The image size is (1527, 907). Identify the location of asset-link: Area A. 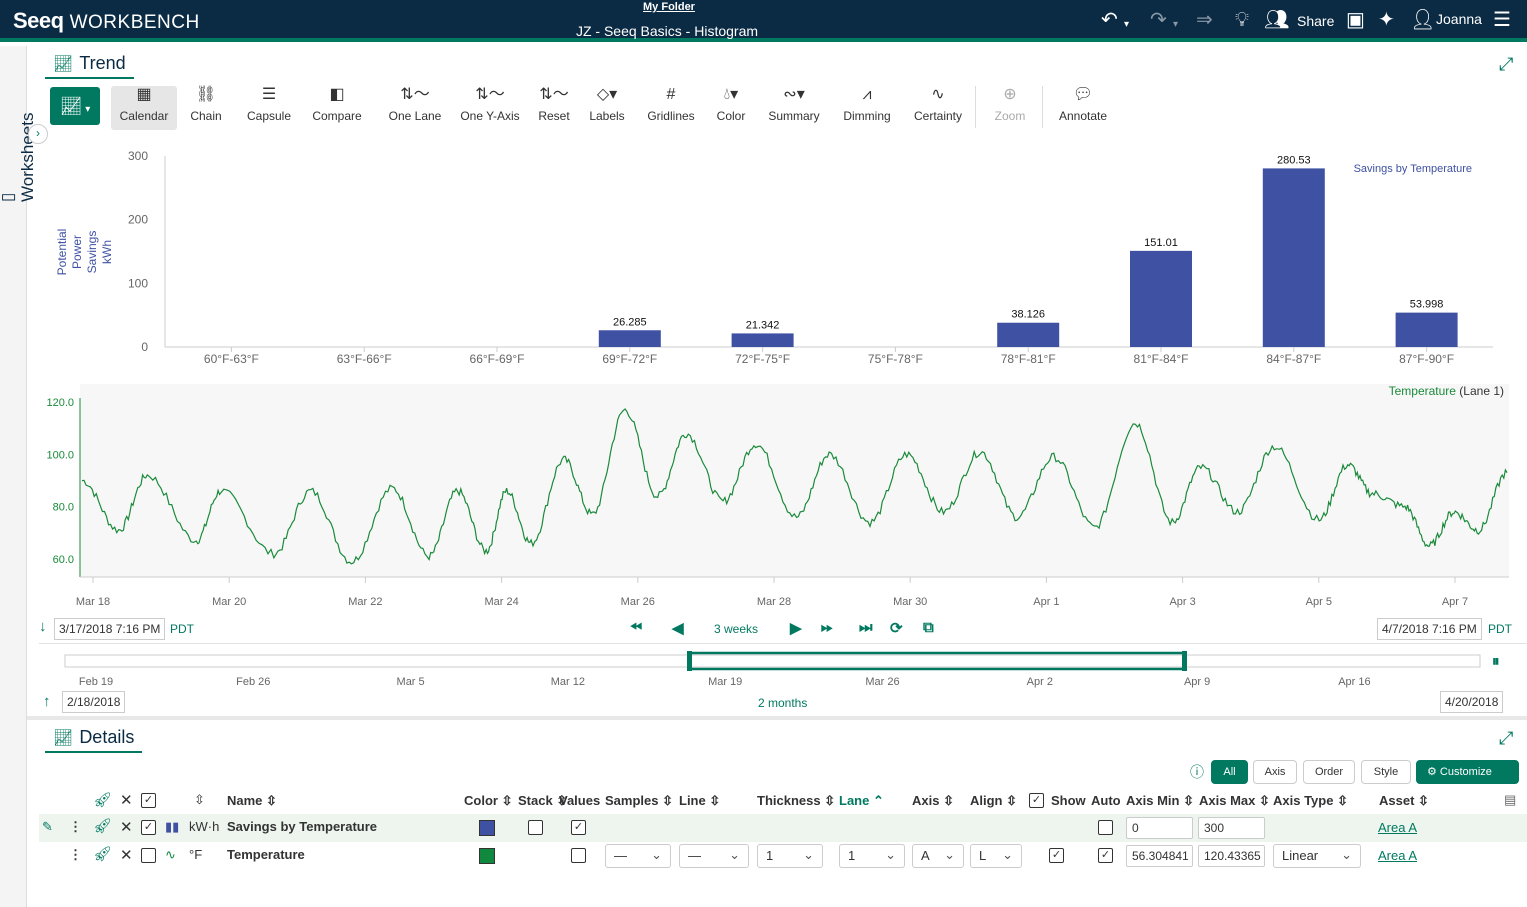
(1398, 855).